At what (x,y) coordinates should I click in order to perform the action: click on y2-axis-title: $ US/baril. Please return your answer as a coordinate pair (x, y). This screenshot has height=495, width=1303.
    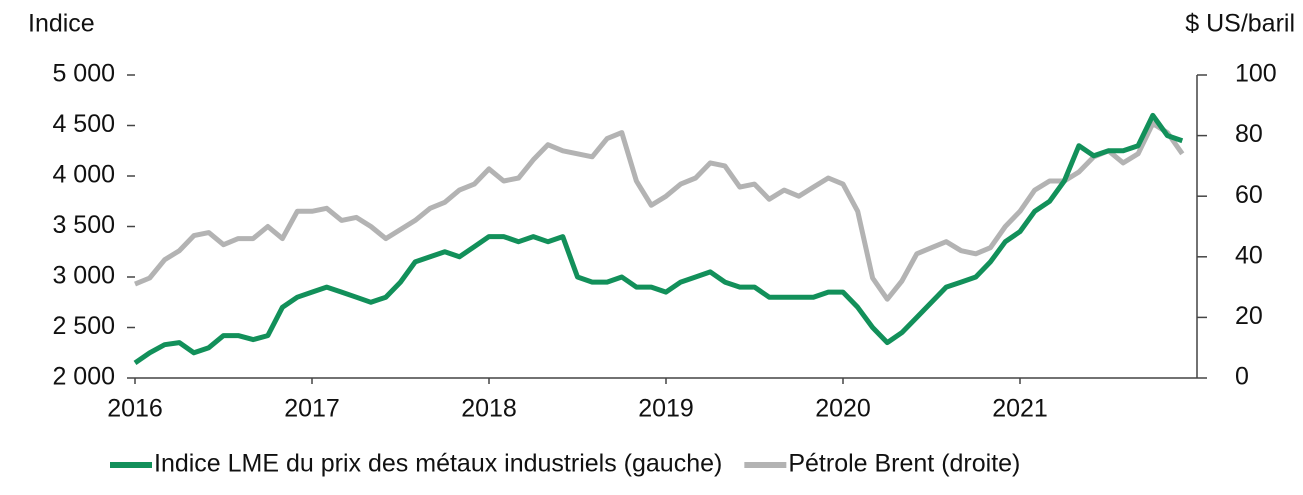
    Looking at the image, I should click on (1240, 24).